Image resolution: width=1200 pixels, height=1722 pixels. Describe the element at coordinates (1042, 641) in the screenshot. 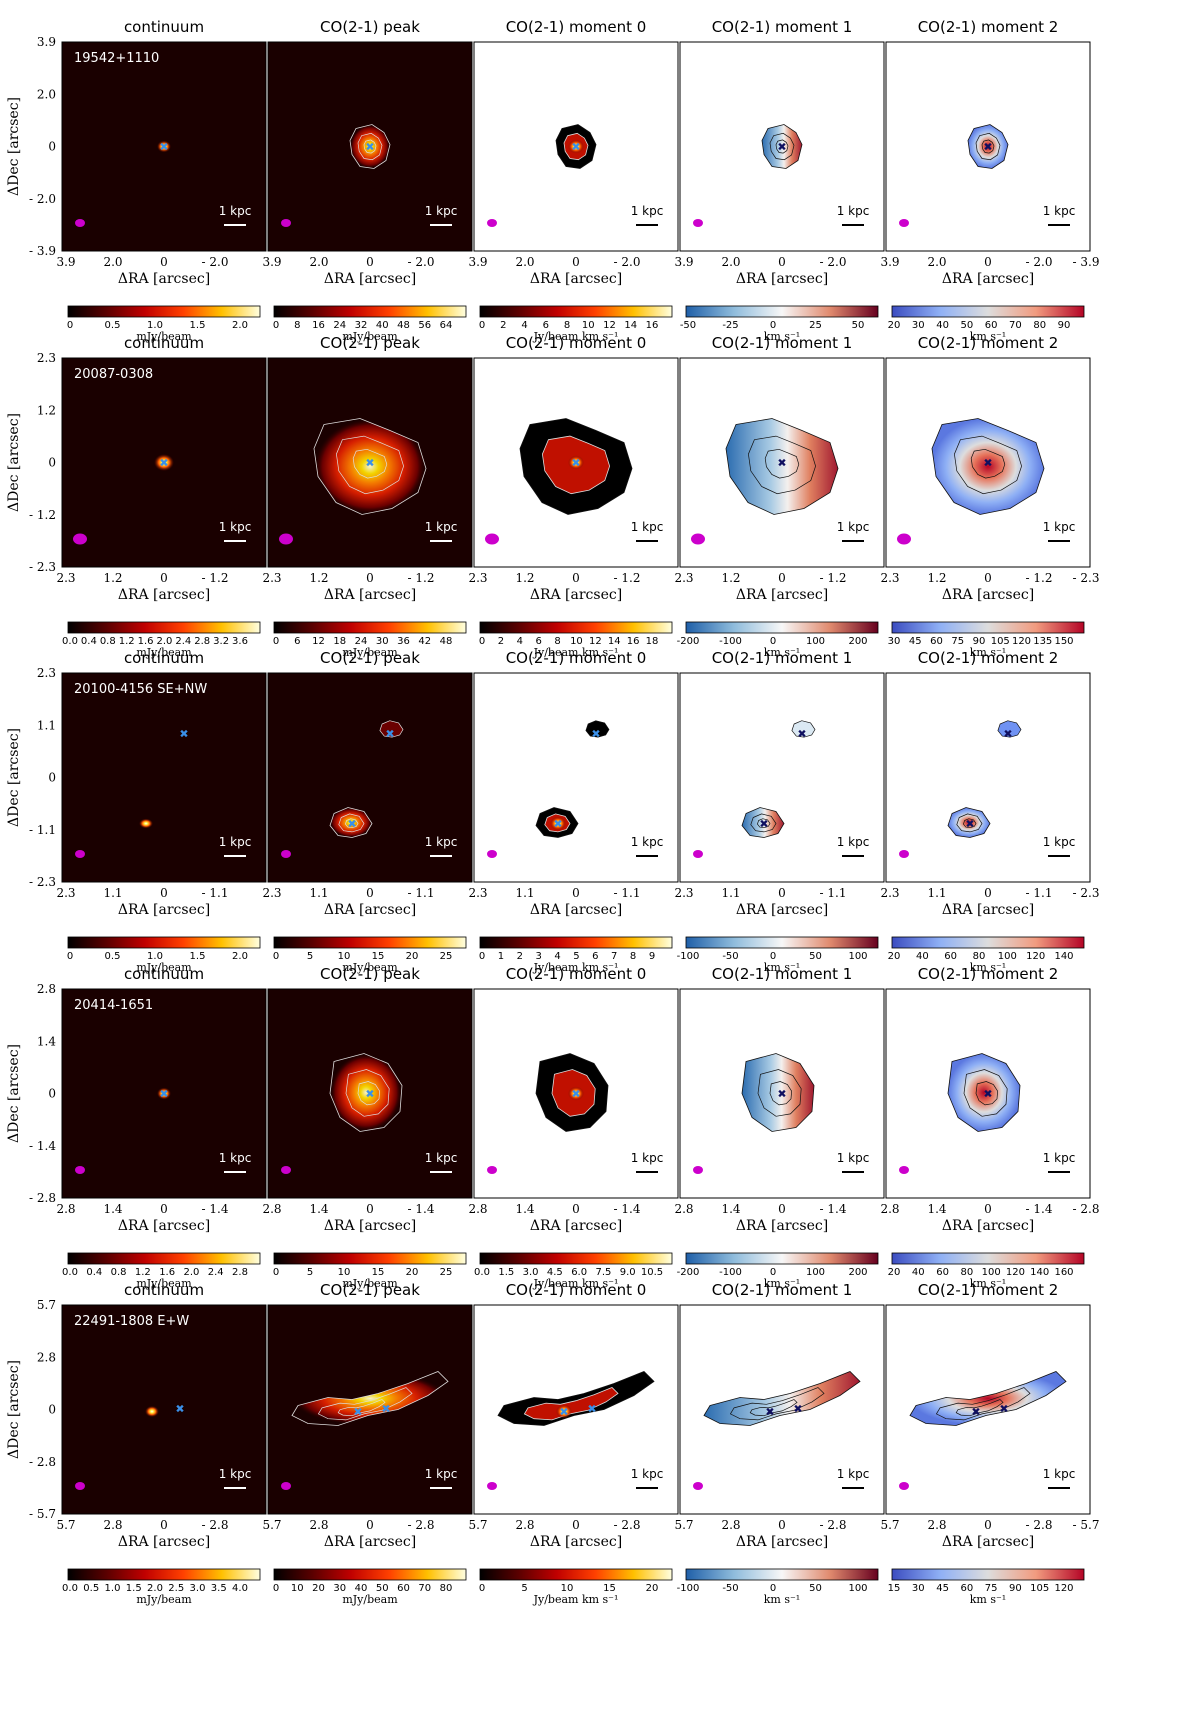

I see `colorbar-tick: 135` at that location.